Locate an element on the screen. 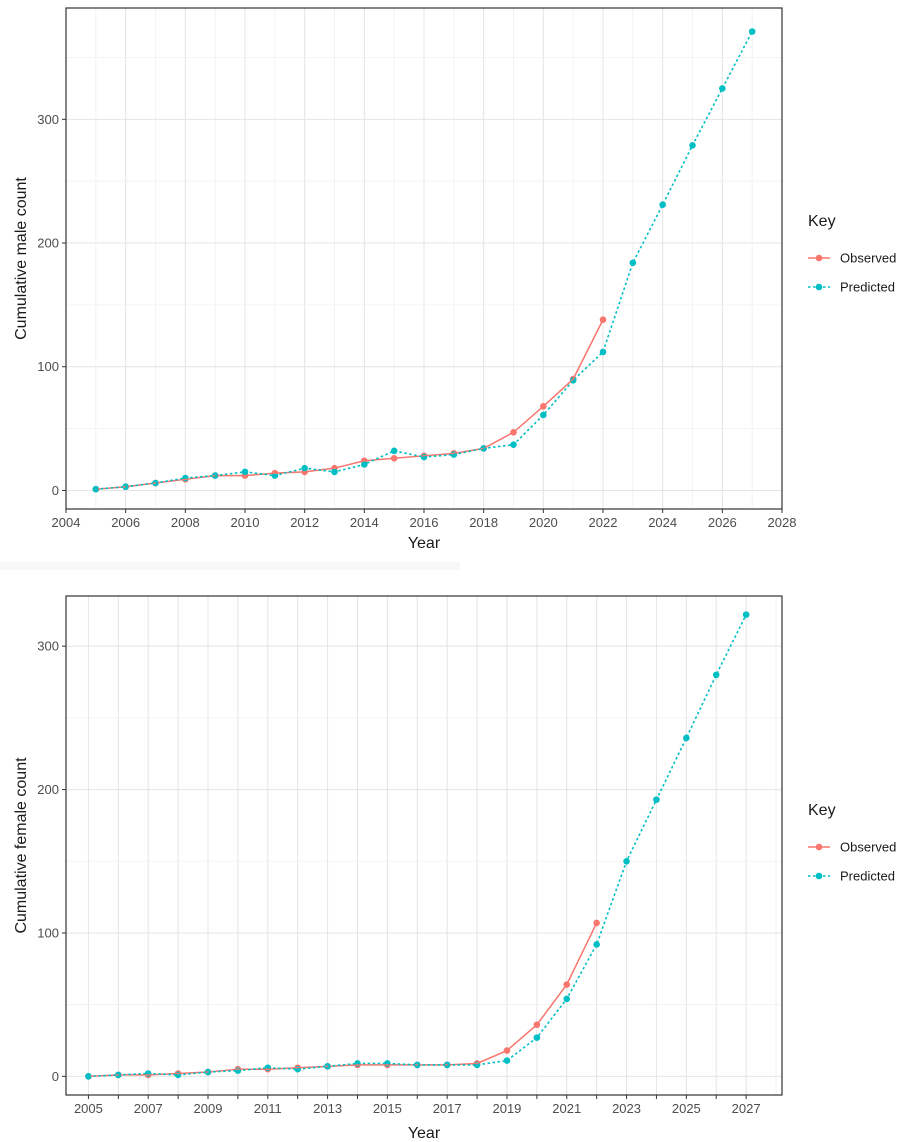  x-tick-label: 2008 is located at coordinates (185, 522).